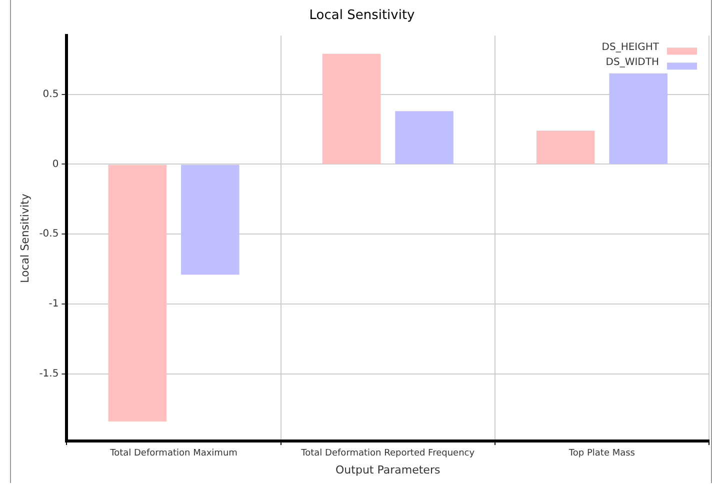 This screenshot has width=712, height=485. I want to click on chart-title: Local Sensitivity, so click(362, 16).